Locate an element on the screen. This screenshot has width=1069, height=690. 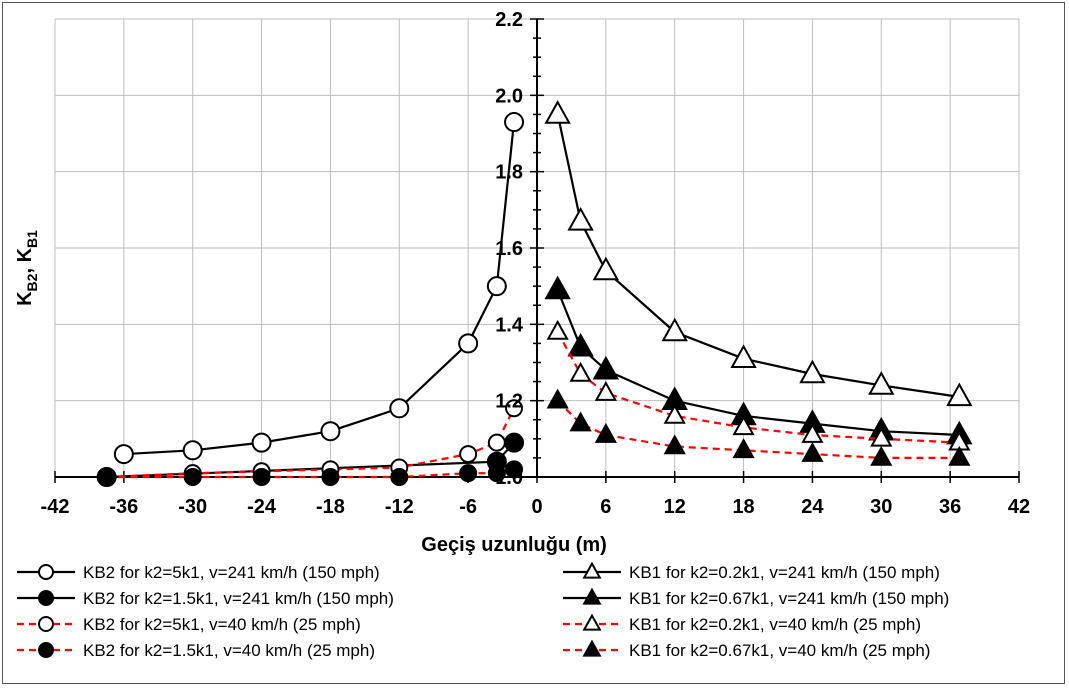
legend-label: KB1 for k2=0.67k1, v=241 km/h (150 mph) is located at coordinates (789, 598).